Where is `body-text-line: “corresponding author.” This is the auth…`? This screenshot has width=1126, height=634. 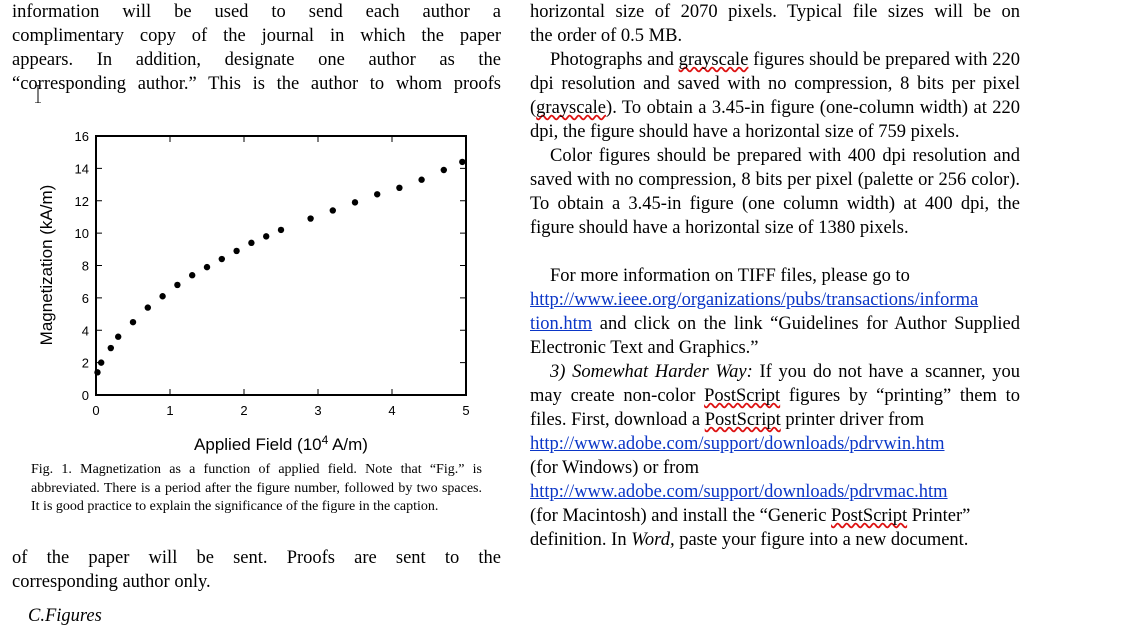 body-text-line: “corresponding author.” This is the auth… is located at coordinates (256, 84).